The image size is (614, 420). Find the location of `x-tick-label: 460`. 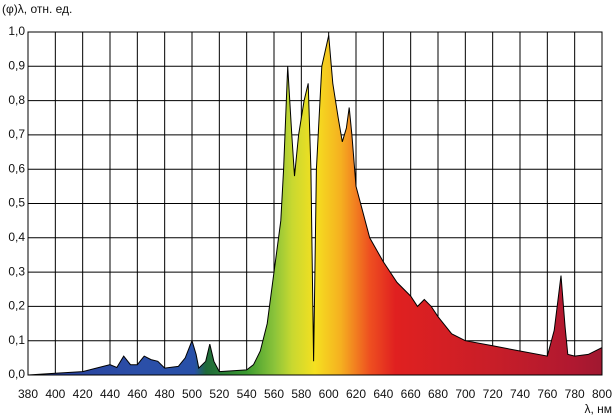

x-tick-label: 460 is located at coordinates (137, 394).